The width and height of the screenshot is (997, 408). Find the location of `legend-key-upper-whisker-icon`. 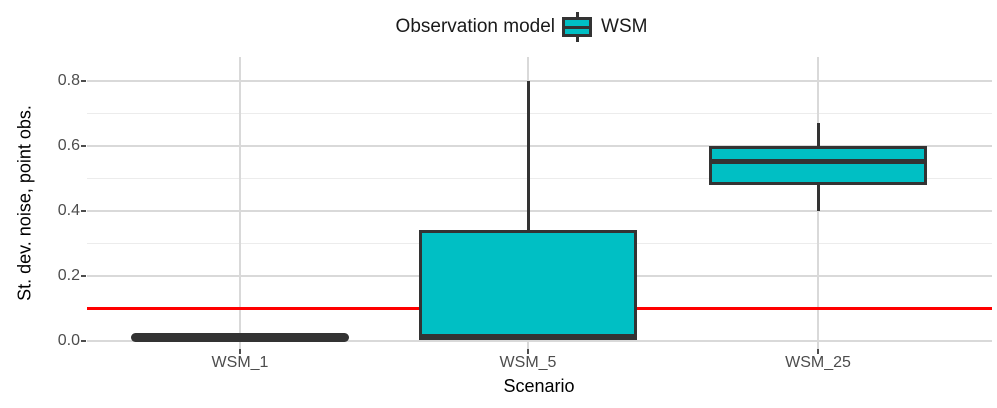

legend-key-upper-whisker-icon is located at coordinates (577, 15).